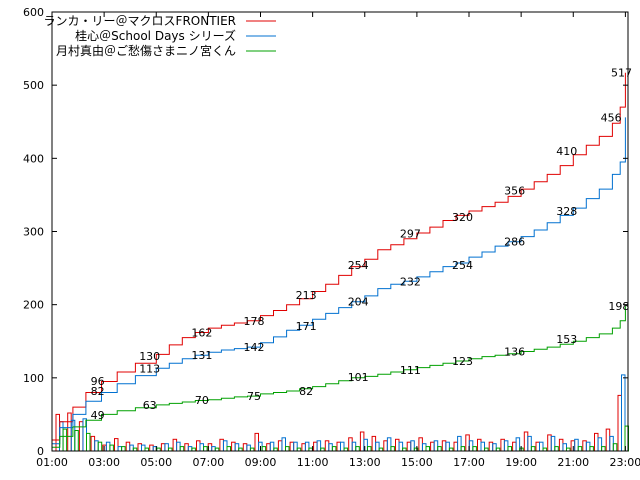 The image size is (640, 480). Describe the element at coordinates (52, 462) in the screenshot. I see `x-tick-label-0: 01:00` at that location.